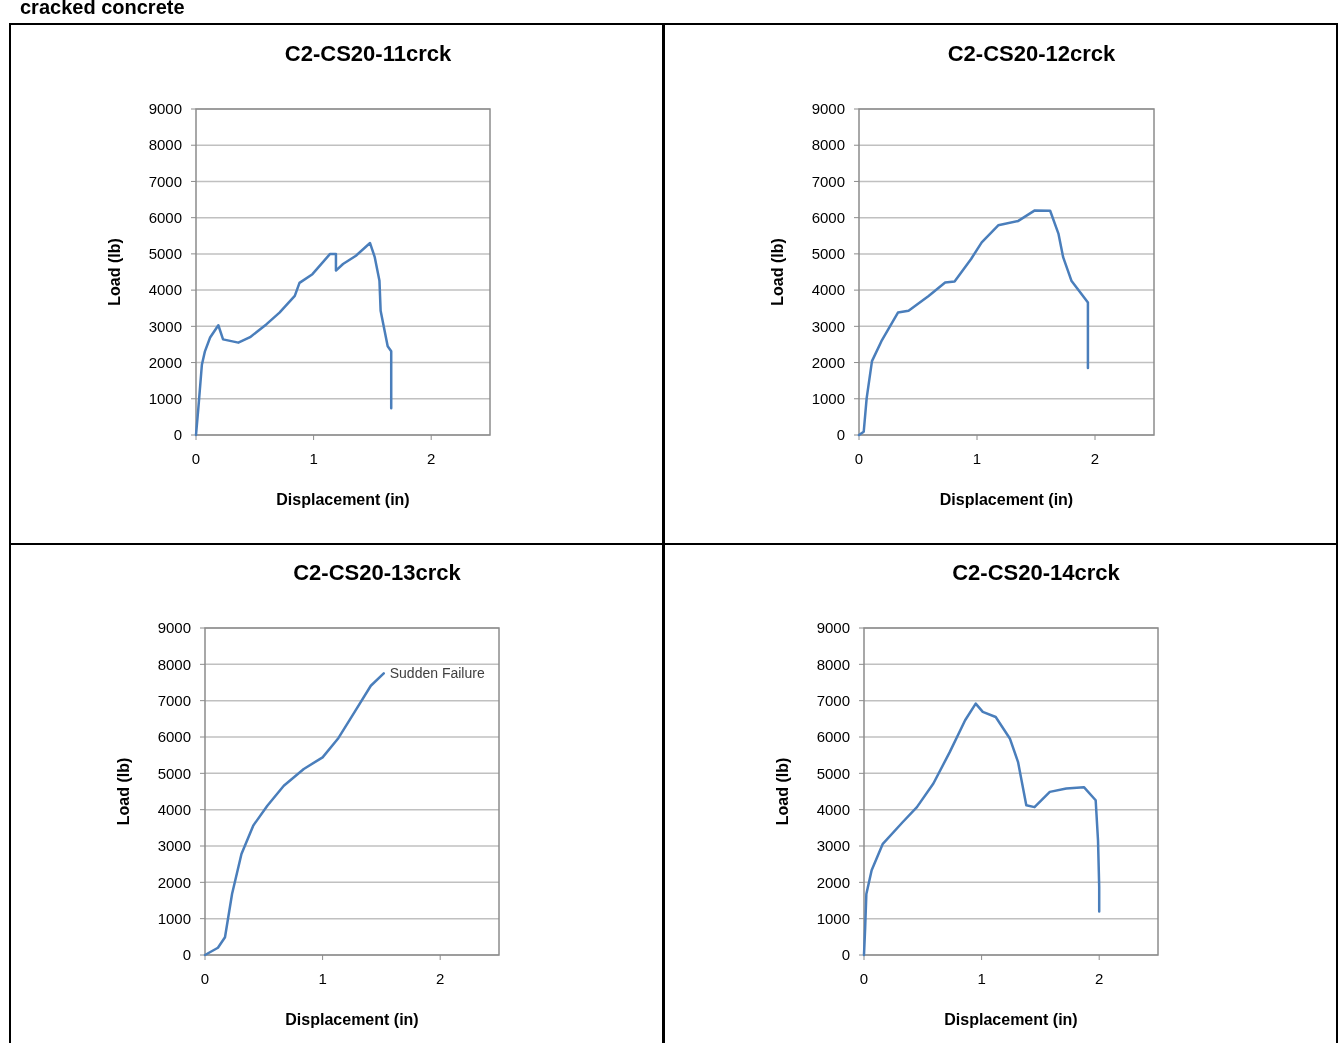 Image resolution: width=1338 pixels, height=1043 pixels. What do you see at coordinates (1032, 53) in the screenshot?
I see `chart-title: C2-CS20-12crck` at bounding box center [1032, 53].